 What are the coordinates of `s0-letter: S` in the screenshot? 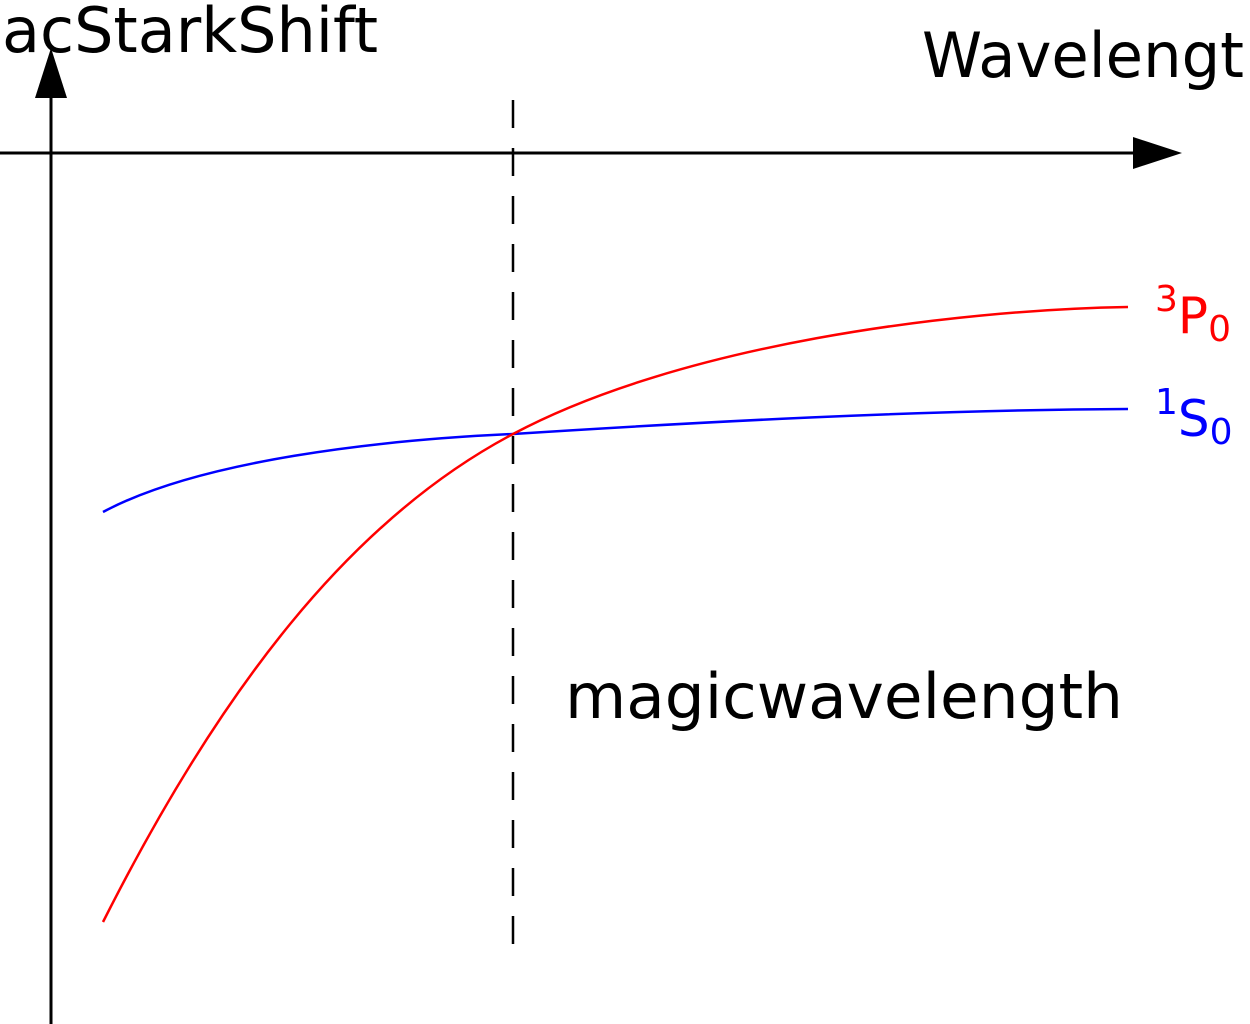 It's located at (1194, 419).